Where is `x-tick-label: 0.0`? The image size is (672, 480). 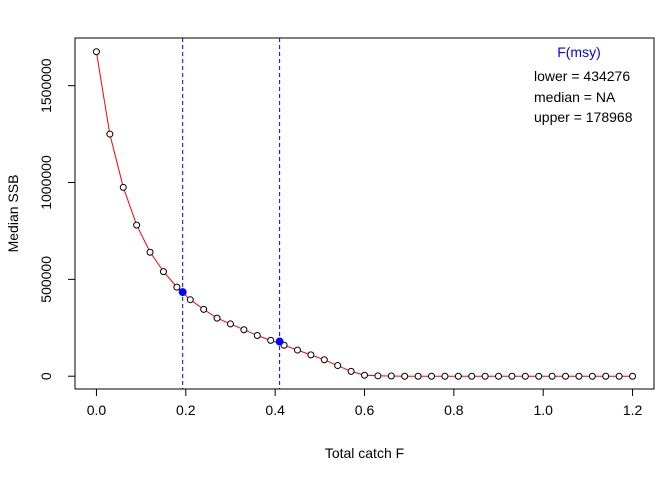
x-tick-label: 0.0 is located at coordinates (97, 410).